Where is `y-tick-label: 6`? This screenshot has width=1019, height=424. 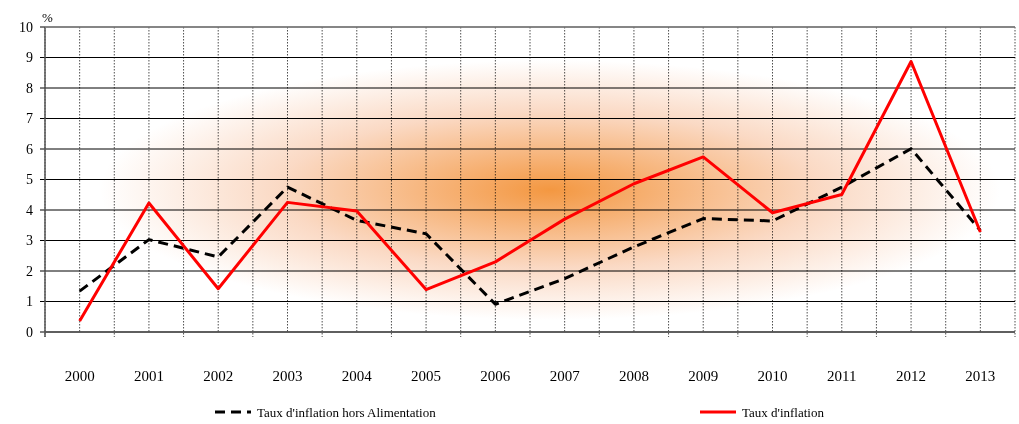 y-tick-label: 6 is located at coordinates (29, 149).